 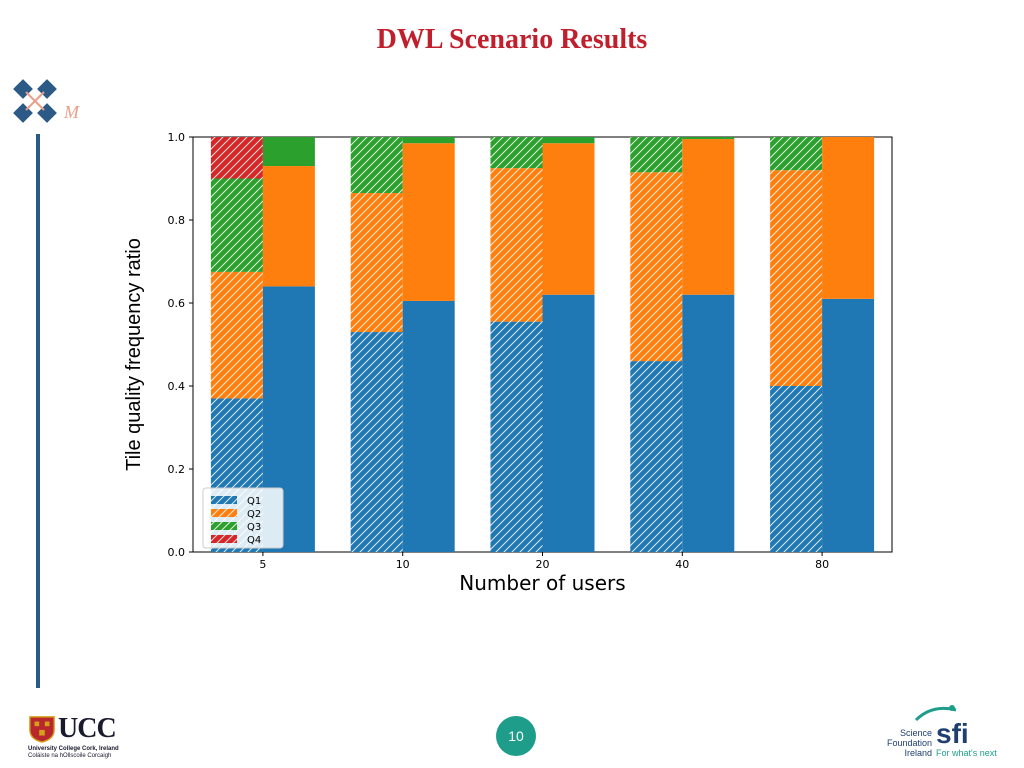 What do you see at coordinates (516, 736) in the screenshot?
I see `page-number-badge: 10` at bounding box center [516, 736].